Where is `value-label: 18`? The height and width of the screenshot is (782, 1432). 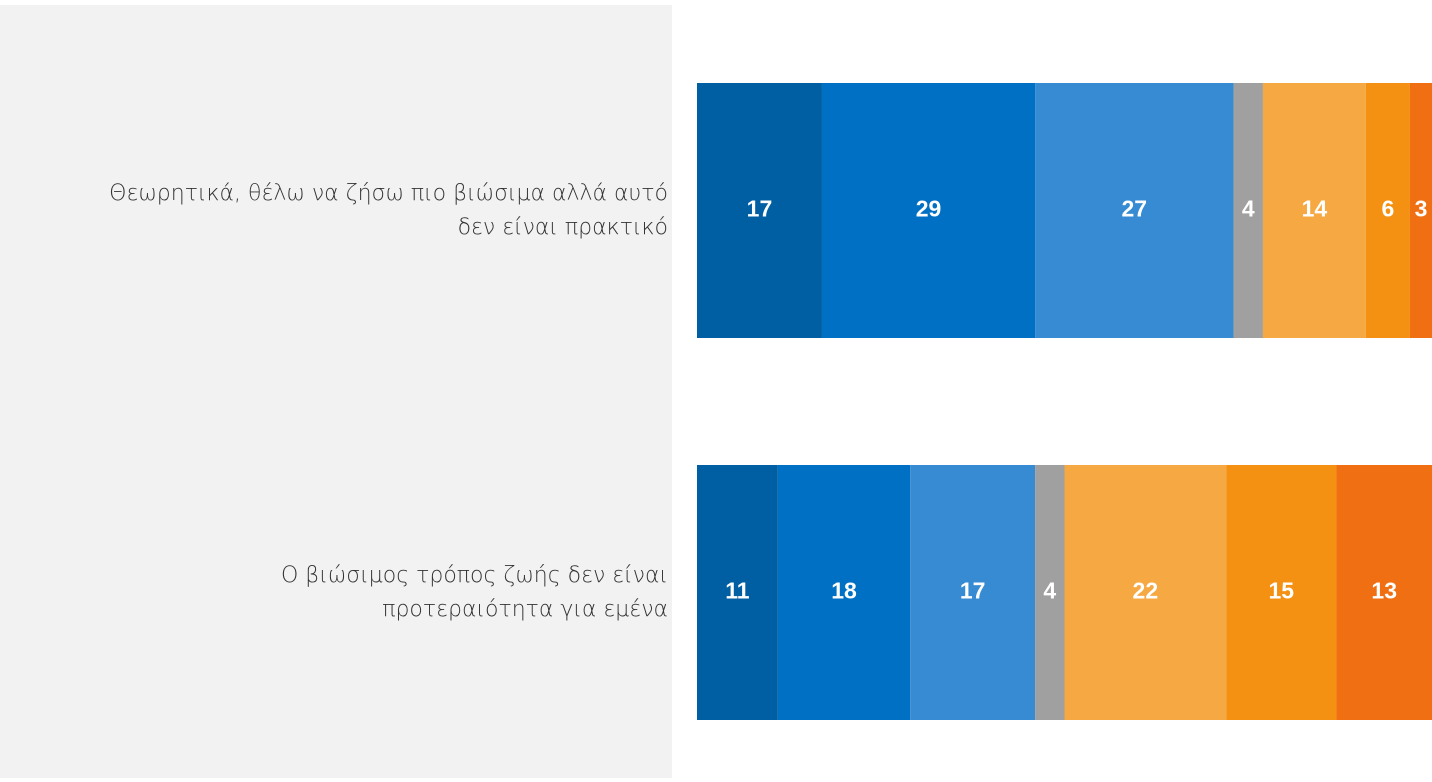 value-label: 18 is located at coordinates (844, 591).